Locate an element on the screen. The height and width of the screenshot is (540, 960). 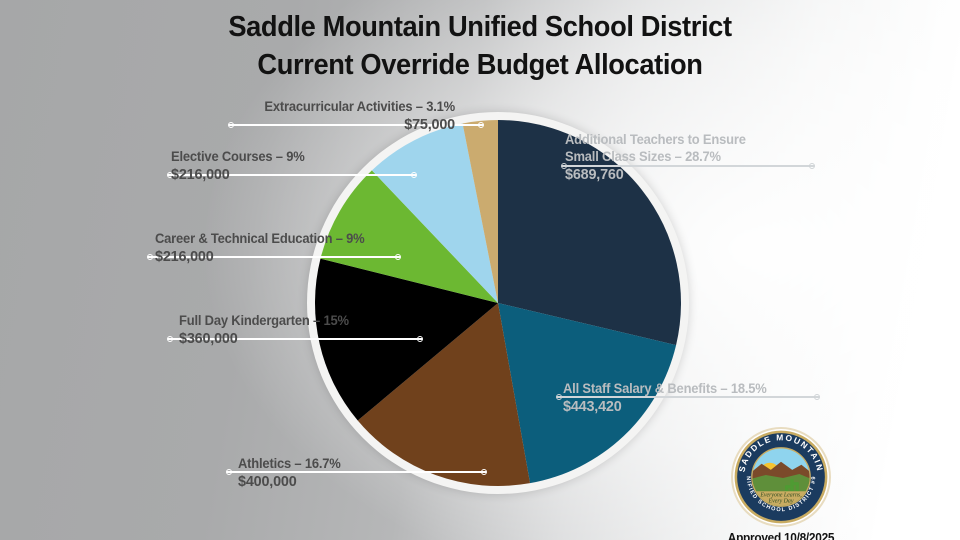
pie-slice-athletics is located at coordinates (444, 395).